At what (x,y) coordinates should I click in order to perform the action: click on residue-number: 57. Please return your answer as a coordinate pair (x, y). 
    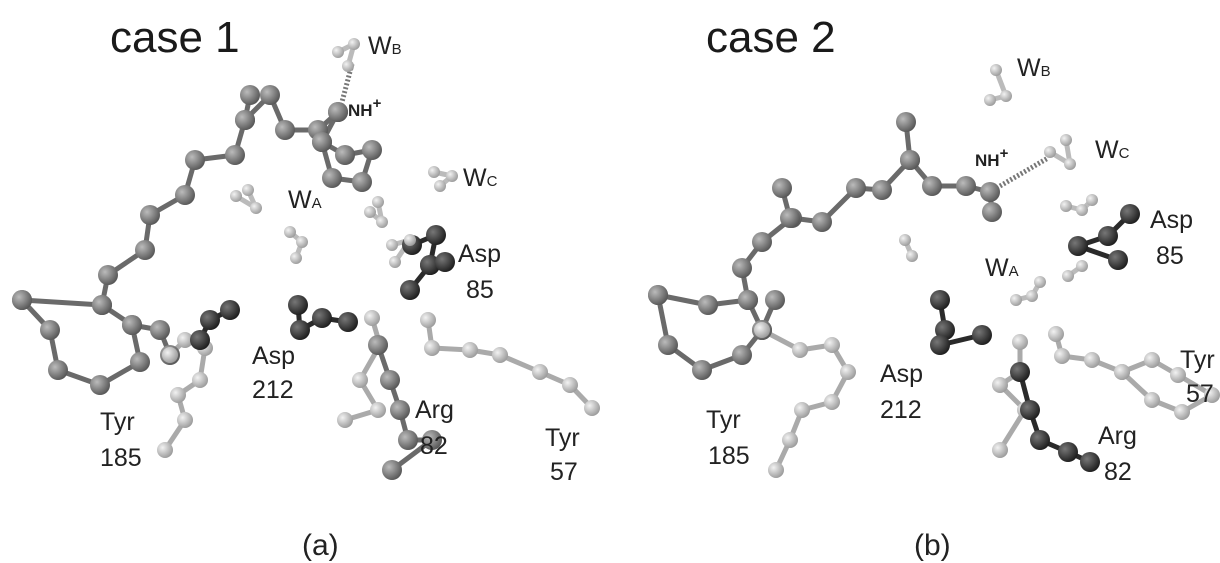
    Looking at the image, I should click on (564, 472).